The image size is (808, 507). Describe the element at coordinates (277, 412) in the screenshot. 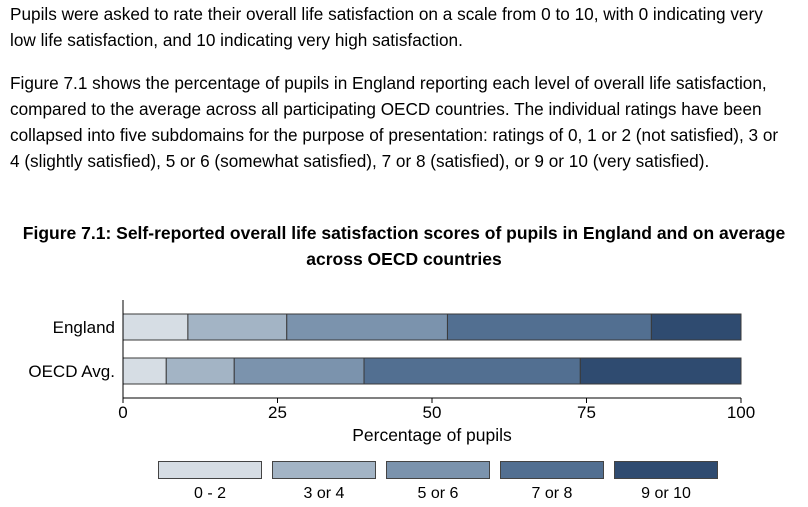

I see `x-tick-label: 25` at that location.